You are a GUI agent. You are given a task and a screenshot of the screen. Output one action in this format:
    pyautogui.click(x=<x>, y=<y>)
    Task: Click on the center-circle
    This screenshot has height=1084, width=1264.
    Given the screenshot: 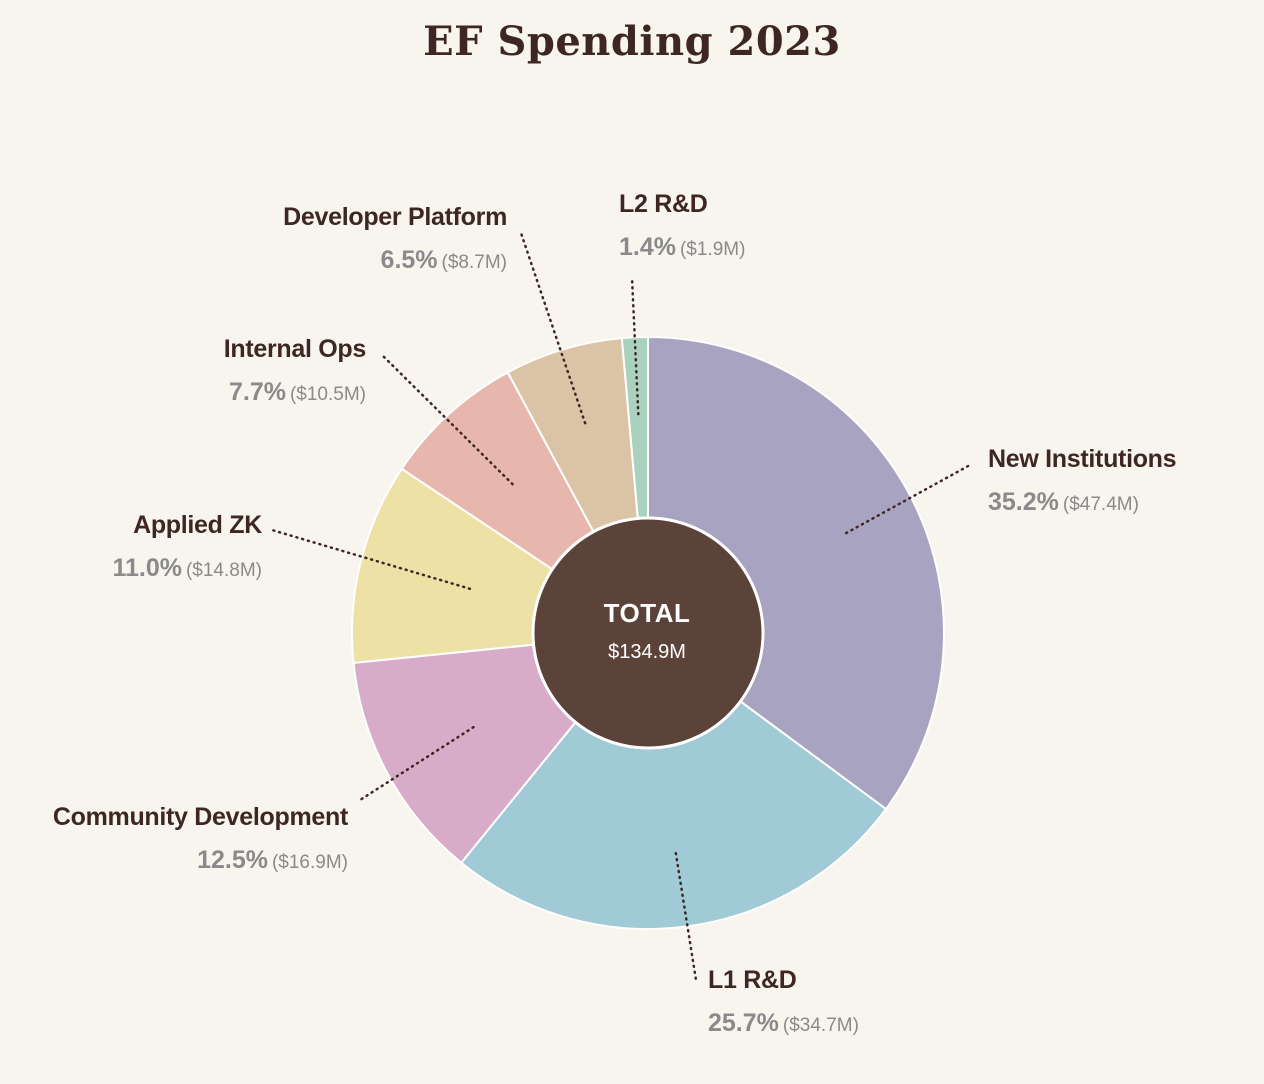 What is the action you would take?
    pyautogui.click(x=648, y=633)
    